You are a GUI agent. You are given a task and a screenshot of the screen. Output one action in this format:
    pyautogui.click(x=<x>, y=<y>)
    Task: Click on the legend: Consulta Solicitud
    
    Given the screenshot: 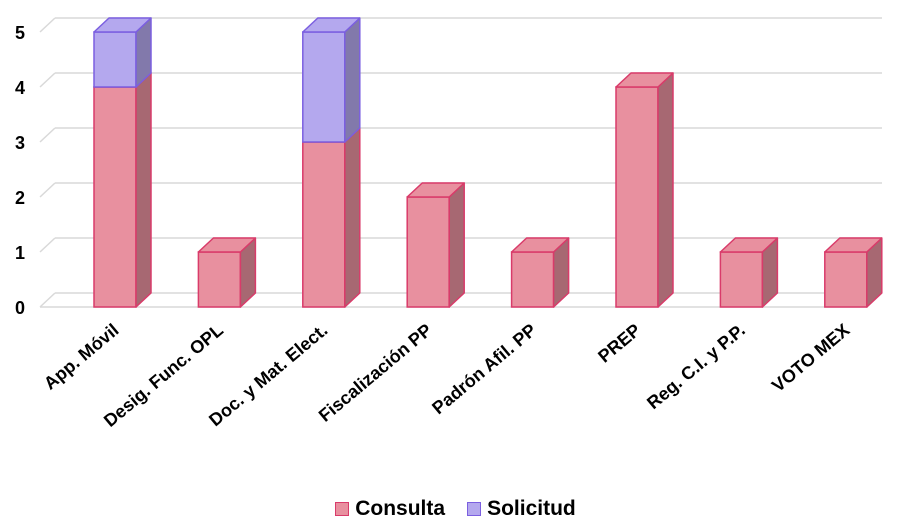 What is the action you would take?
    pyautogui.click(x=455, y=509)
    